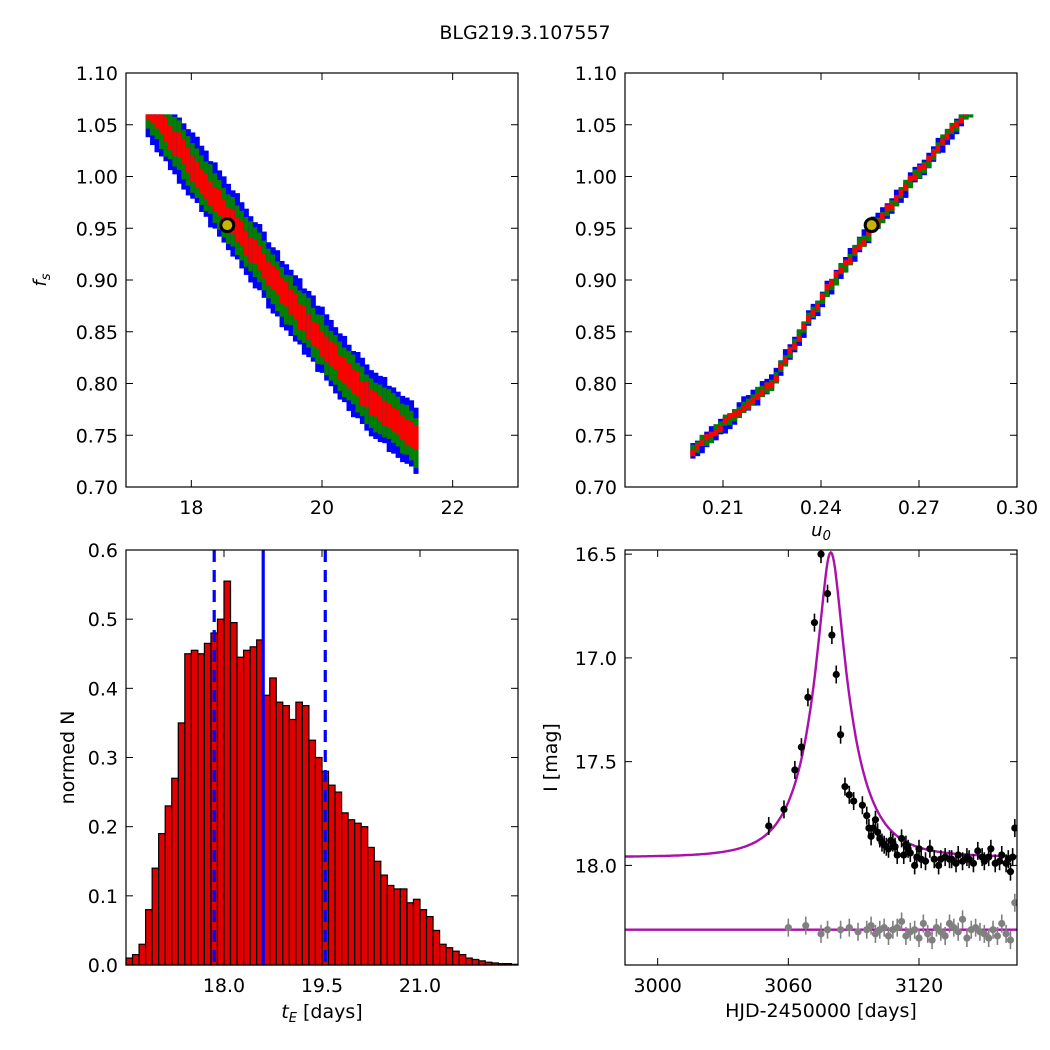 This screenshot has width=1050, height=1050. Describe the element at coordinates (322, 508) in the screenshot. I see `tl-xtick-label: 20` at that location.